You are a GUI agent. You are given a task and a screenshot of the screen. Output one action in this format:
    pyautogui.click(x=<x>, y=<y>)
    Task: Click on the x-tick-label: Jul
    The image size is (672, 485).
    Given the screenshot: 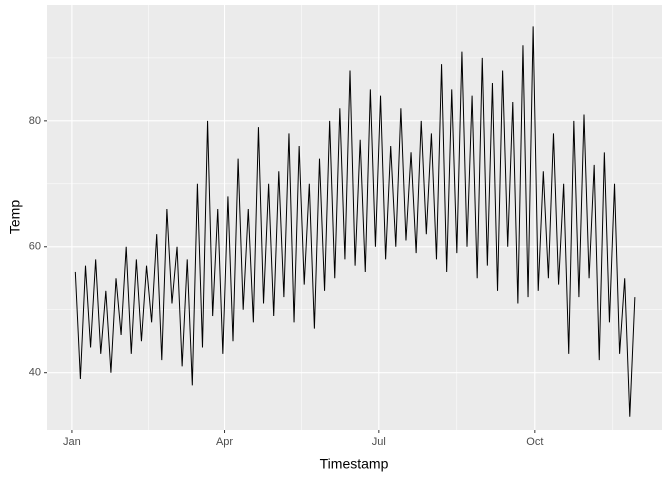 What is the action you would take?
    pyautogui.click(x=379, y=442)
    